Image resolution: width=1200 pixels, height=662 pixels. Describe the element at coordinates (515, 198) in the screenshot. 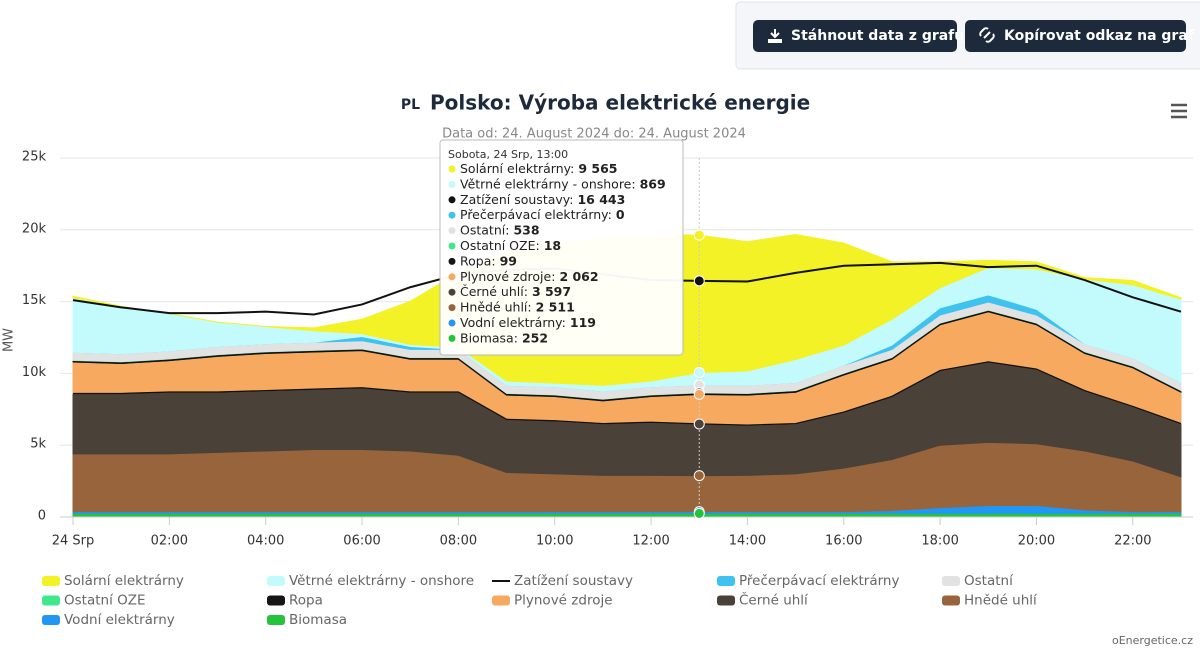

I see `tooltip-series-name: Zatížení soustavy` at that location.